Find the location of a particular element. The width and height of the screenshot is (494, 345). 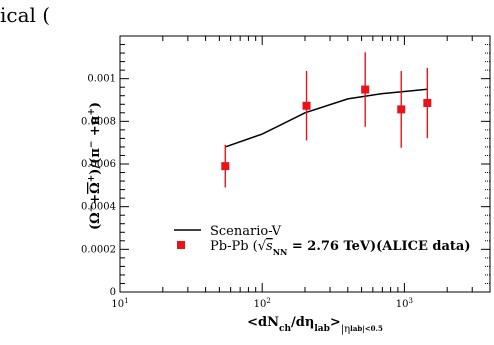

y-tick-label: 0 is located at coordinates (113, 292).